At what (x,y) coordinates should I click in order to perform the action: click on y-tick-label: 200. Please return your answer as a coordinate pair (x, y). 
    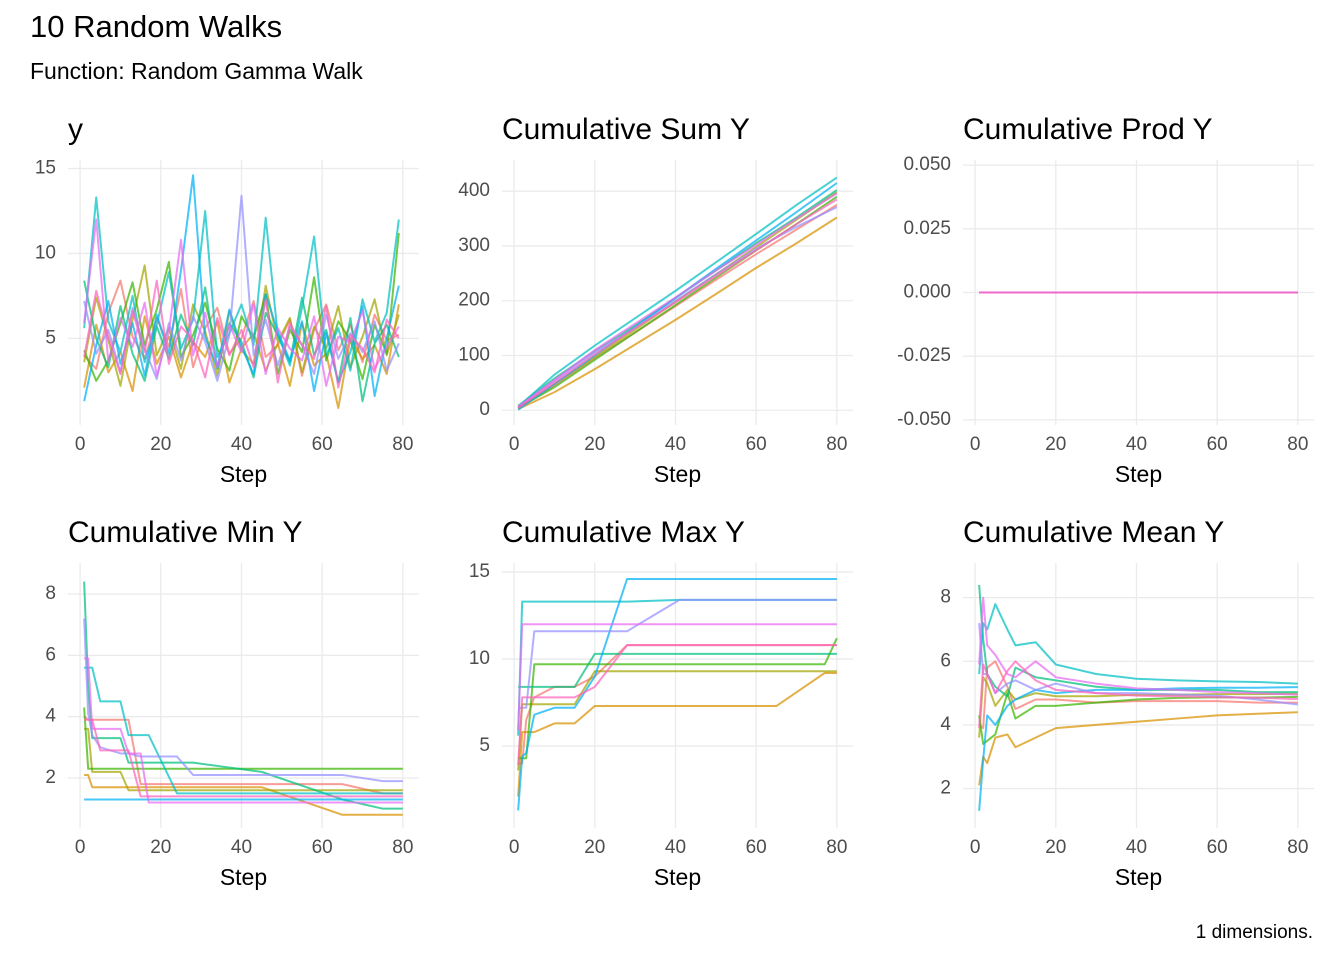
    Looking at the image, I should click on (474, 300).